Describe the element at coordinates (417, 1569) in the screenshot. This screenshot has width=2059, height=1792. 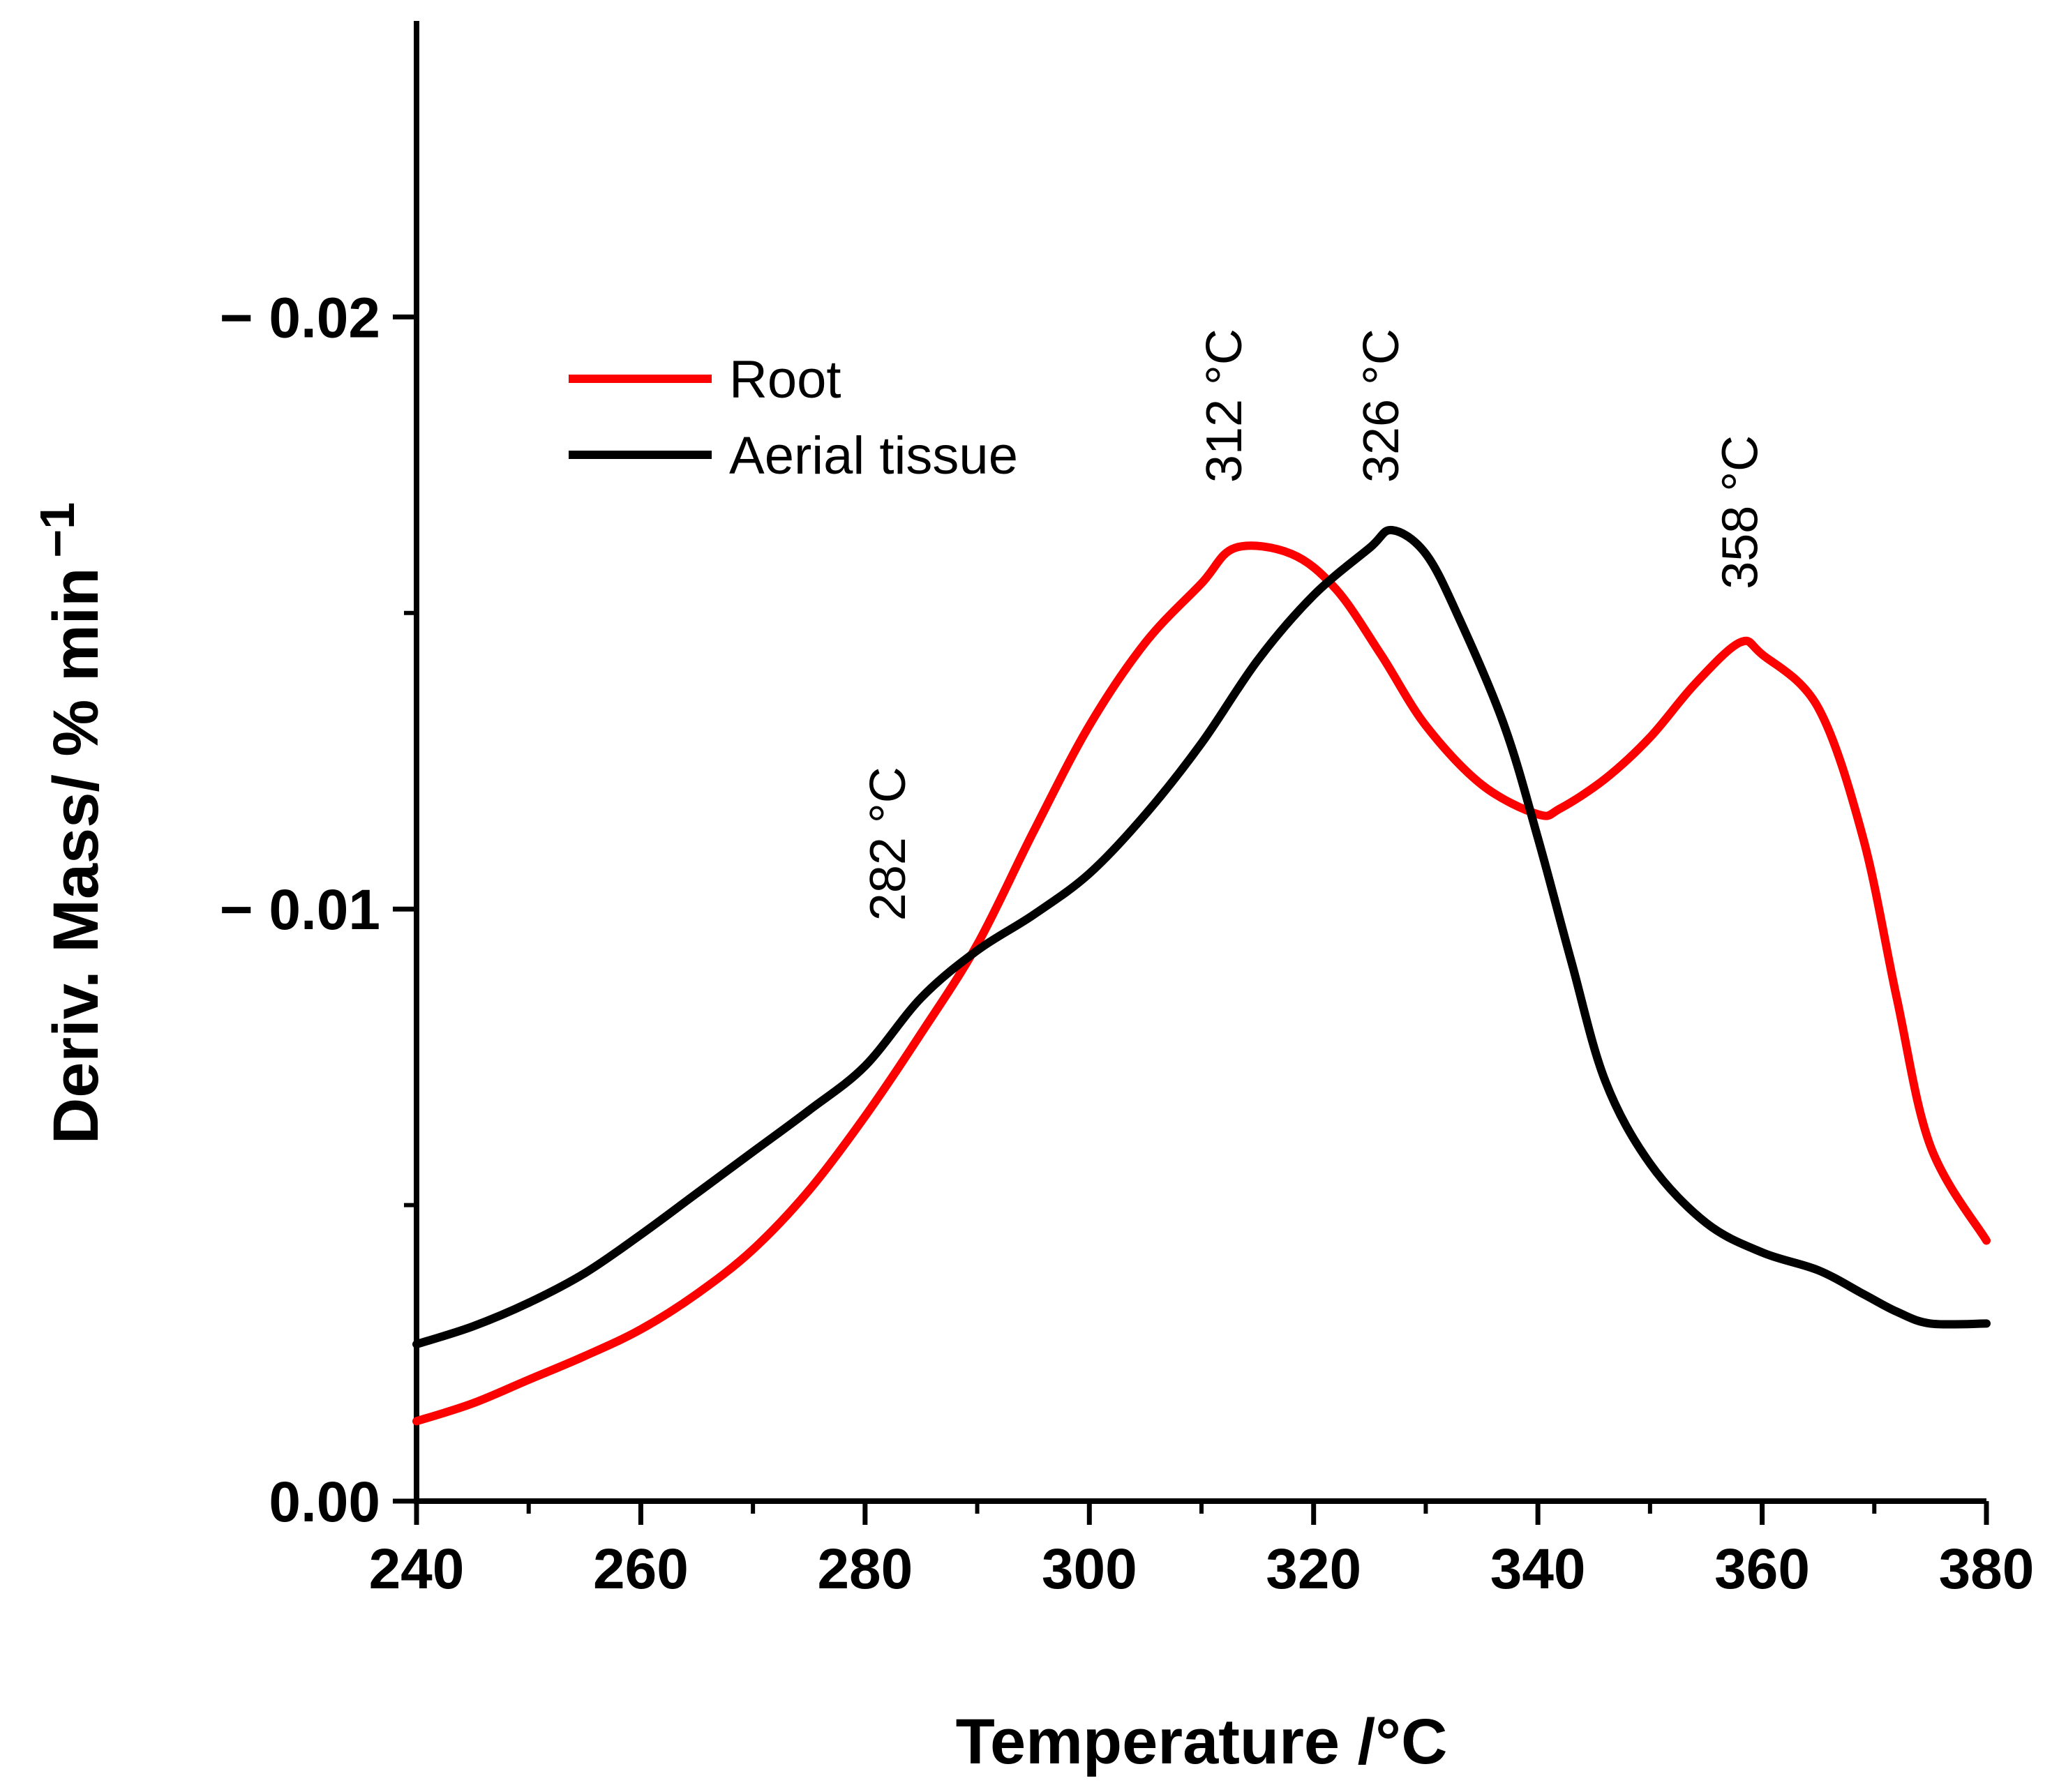
I see `x-tick-label-240: 240` at that location.